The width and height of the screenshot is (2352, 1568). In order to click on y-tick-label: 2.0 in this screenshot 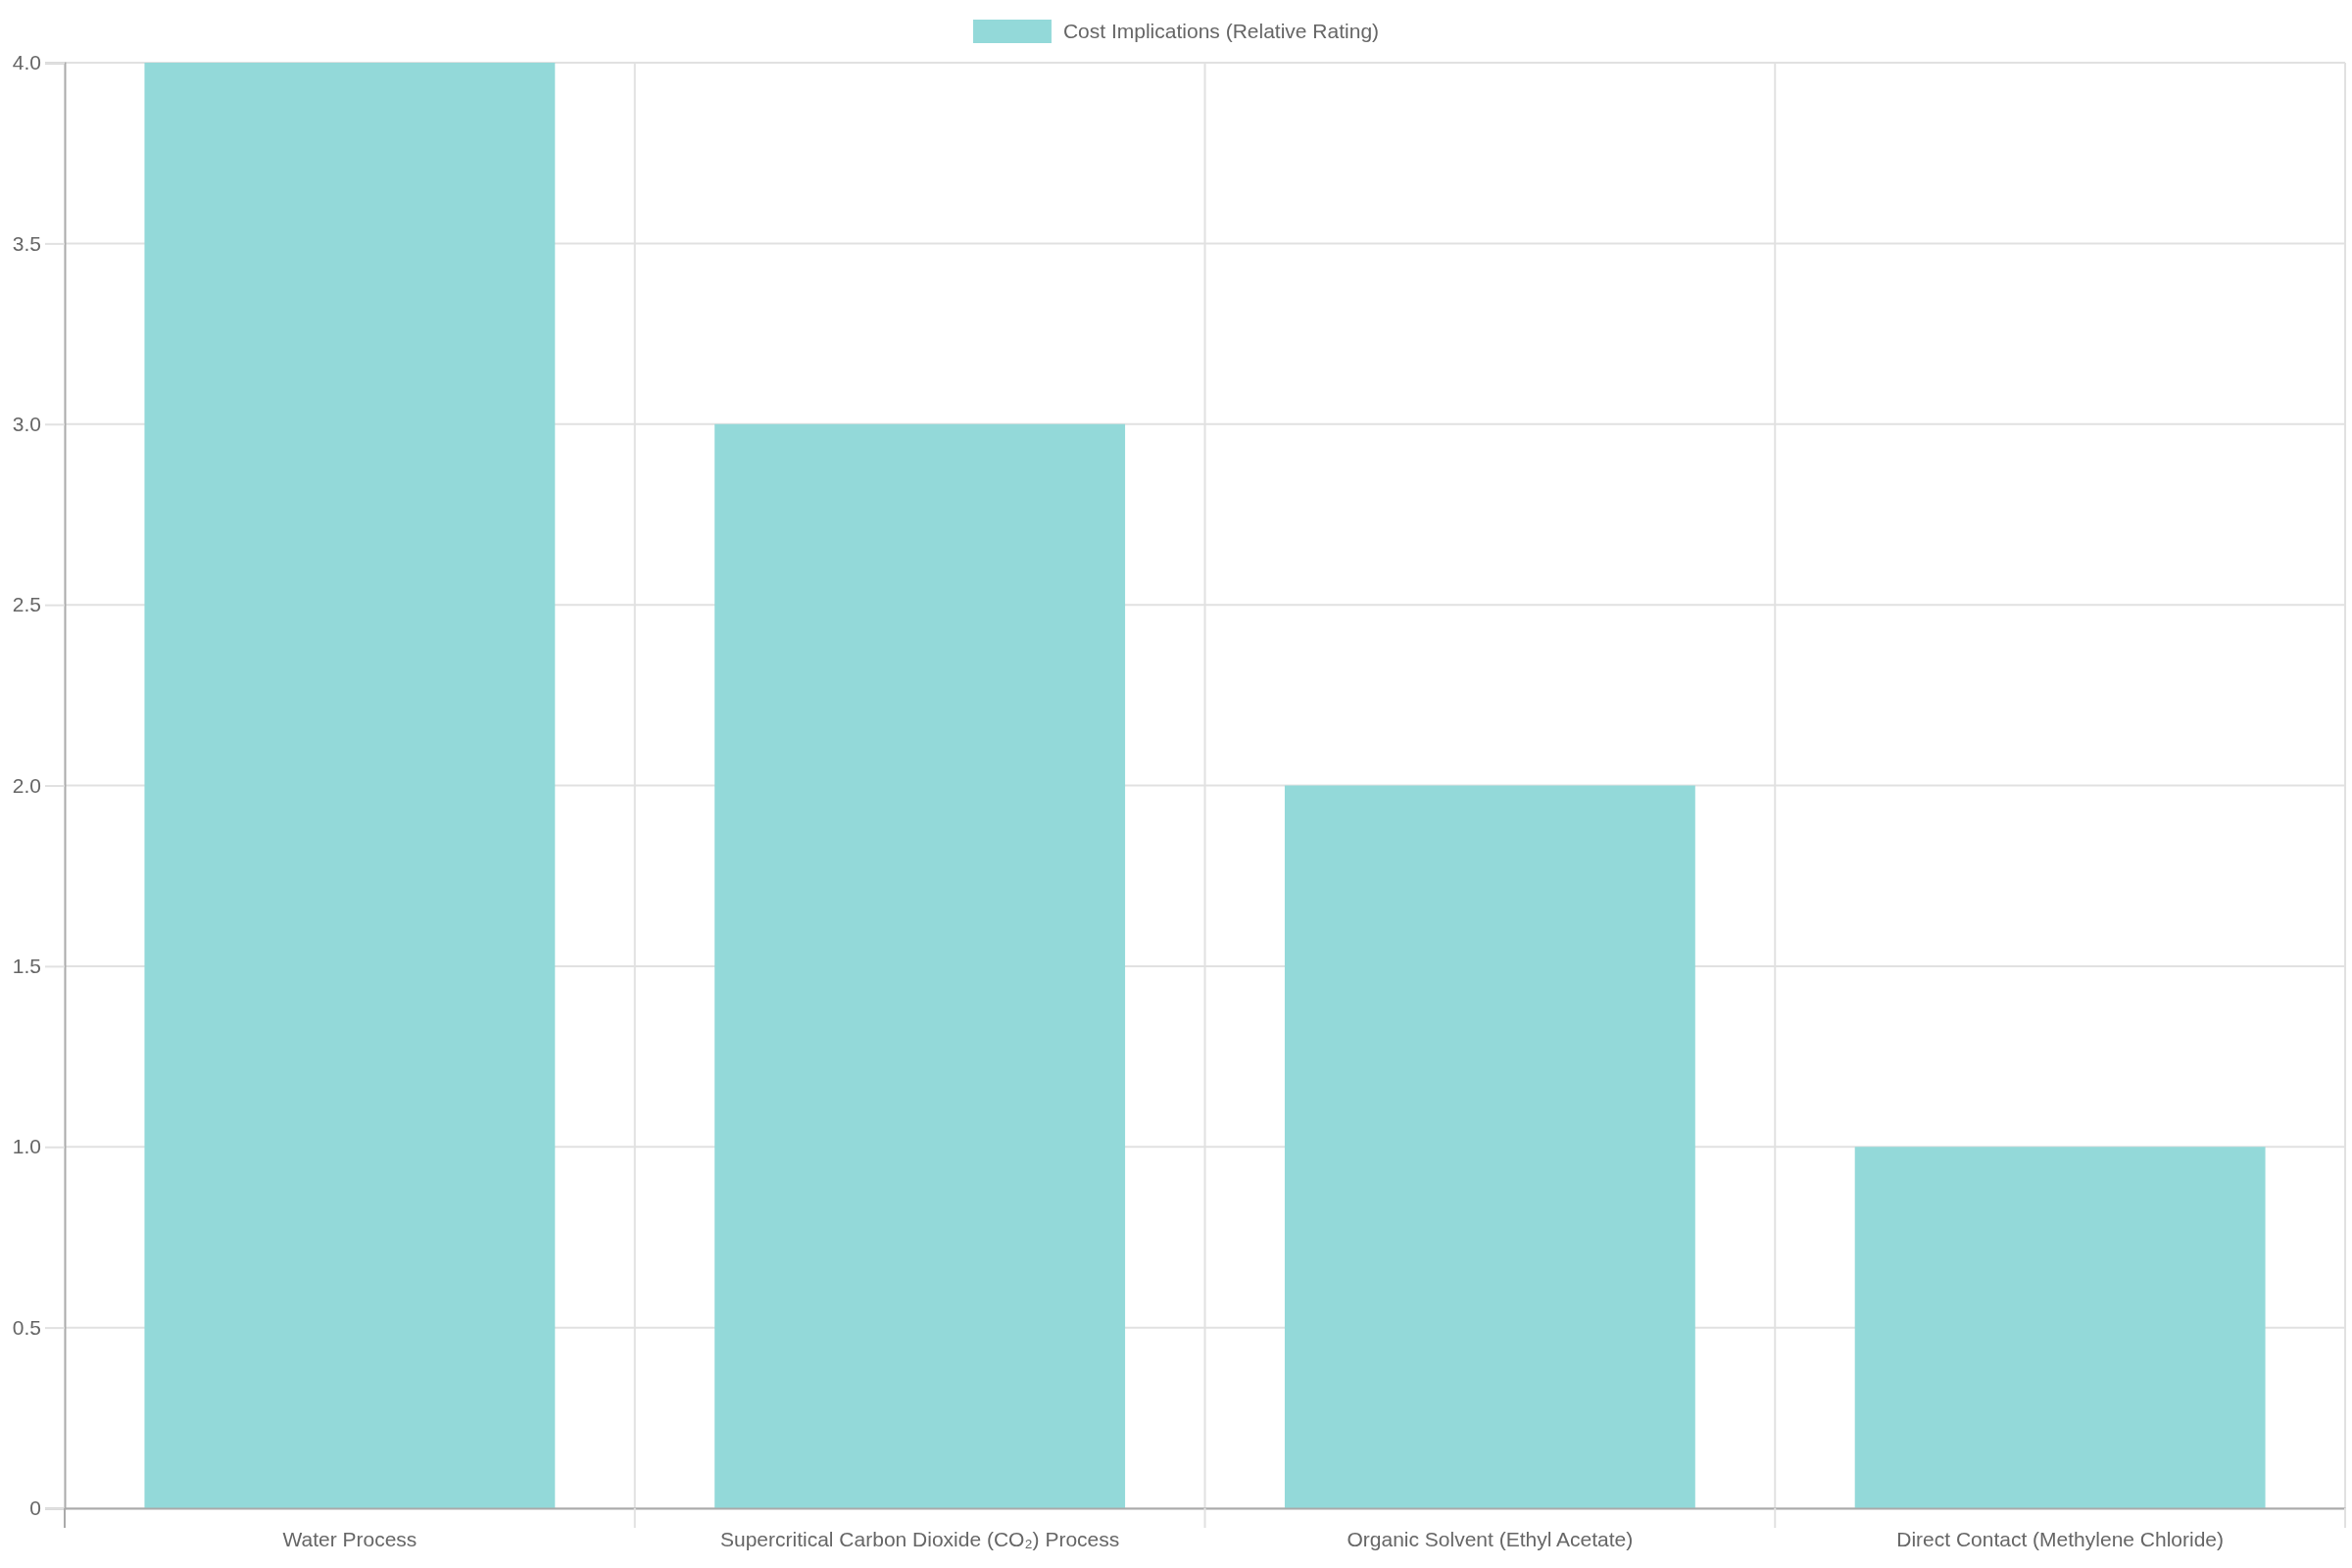, I will do `click(26, 785)`.